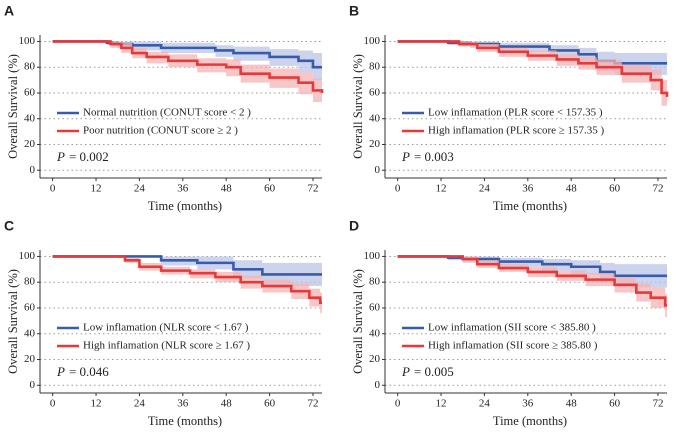  Describe the element at coordinates (89, 156) in the screenshot. I see `p-text: = 0.002` at that location.